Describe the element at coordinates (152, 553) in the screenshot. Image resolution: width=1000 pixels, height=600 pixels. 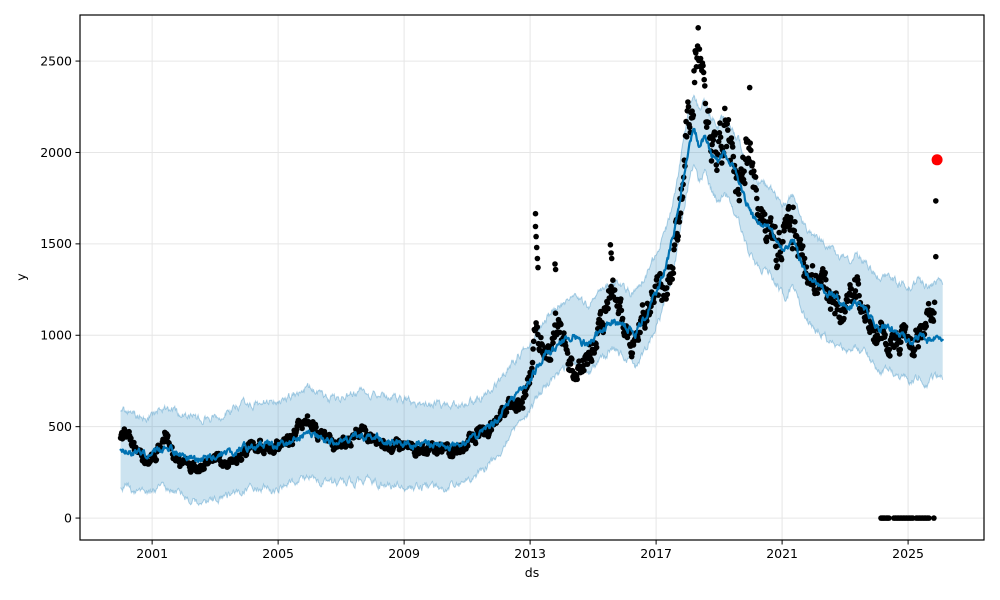
I see `x-tick-label-2001: 2001` at that location.